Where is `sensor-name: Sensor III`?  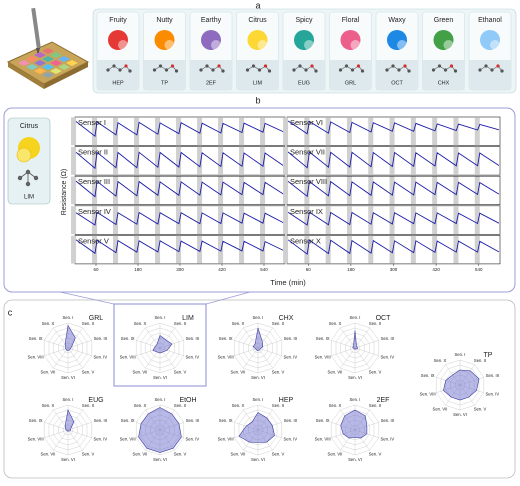 sensor-name: Sensor III is located at coordinates (94, 181).